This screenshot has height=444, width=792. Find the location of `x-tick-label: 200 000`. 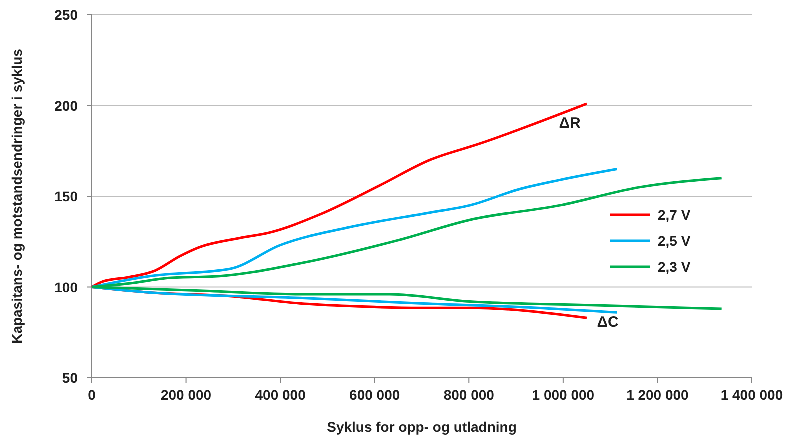

x-tick-label: 200 000 is located at coordinates (186, 395).